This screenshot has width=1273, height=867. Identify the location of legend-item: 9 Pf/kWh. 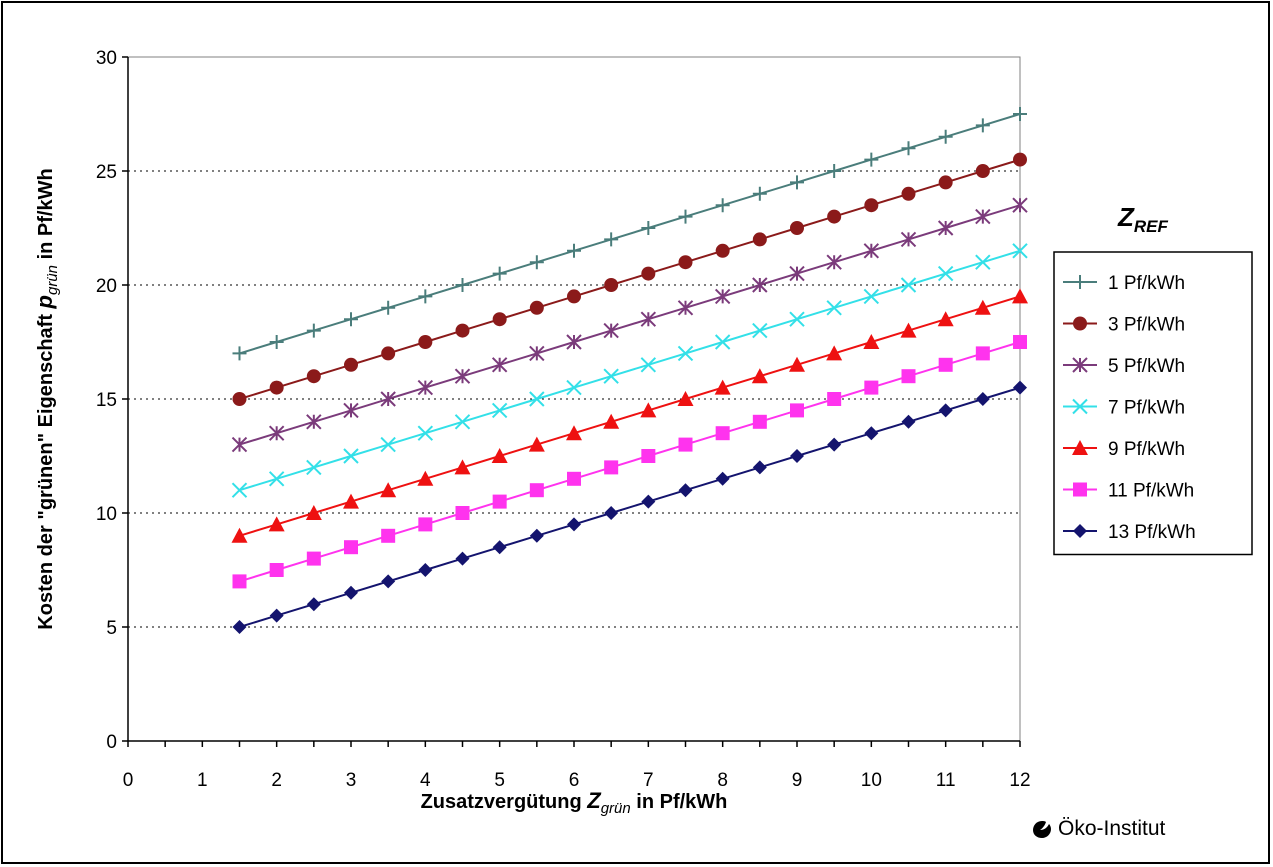
(1124, 449).